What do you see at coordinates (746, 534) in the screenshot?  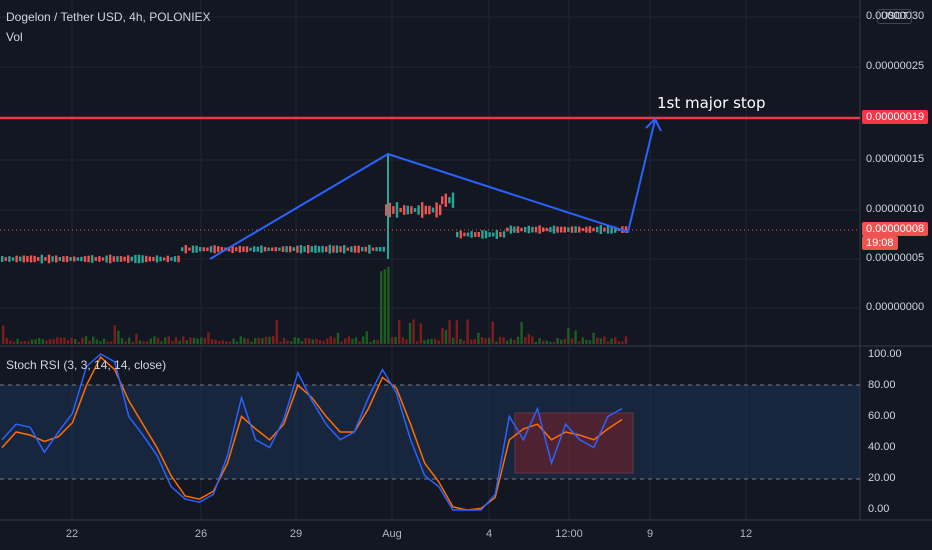 I see `time-label: 12` at bounding box center [746, 534].